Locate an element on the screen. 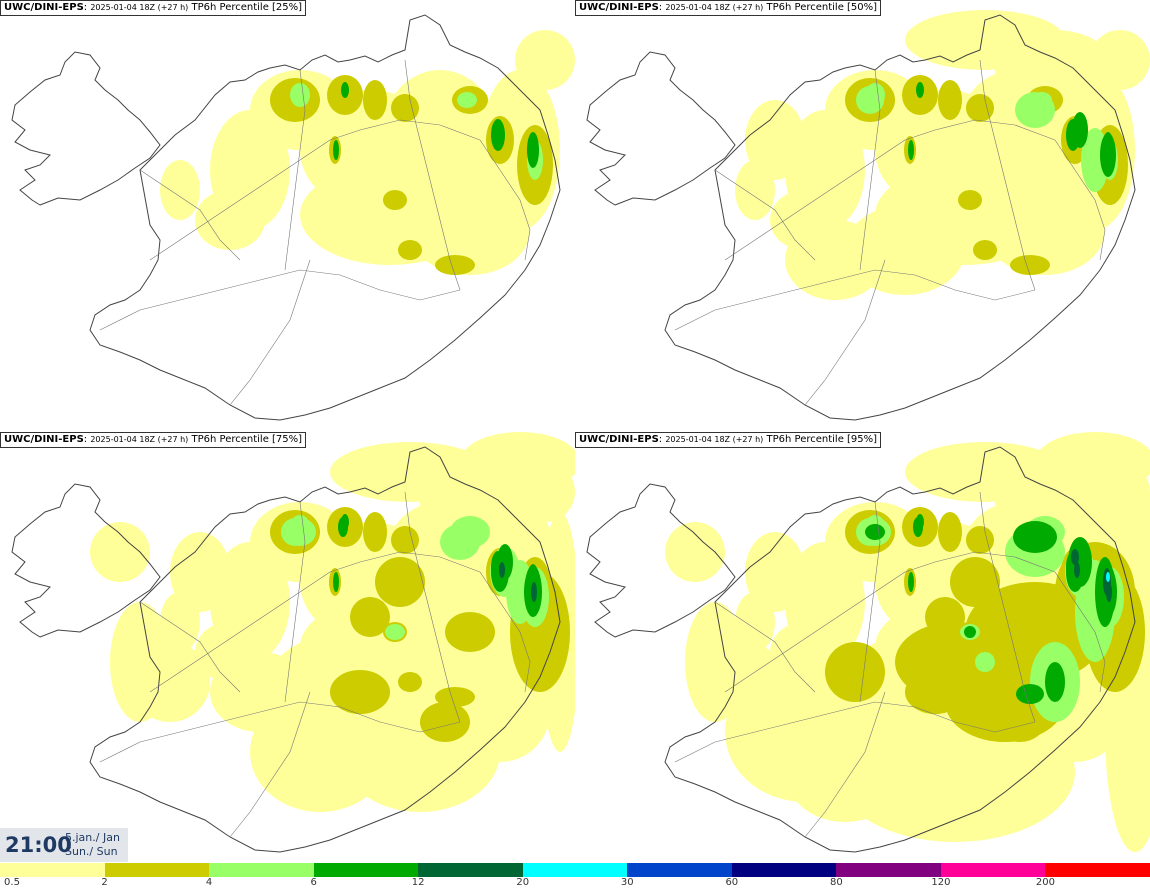 This screenshot has width=1150, height=891. legend-label: 80 is located at coordinates (836, 882).